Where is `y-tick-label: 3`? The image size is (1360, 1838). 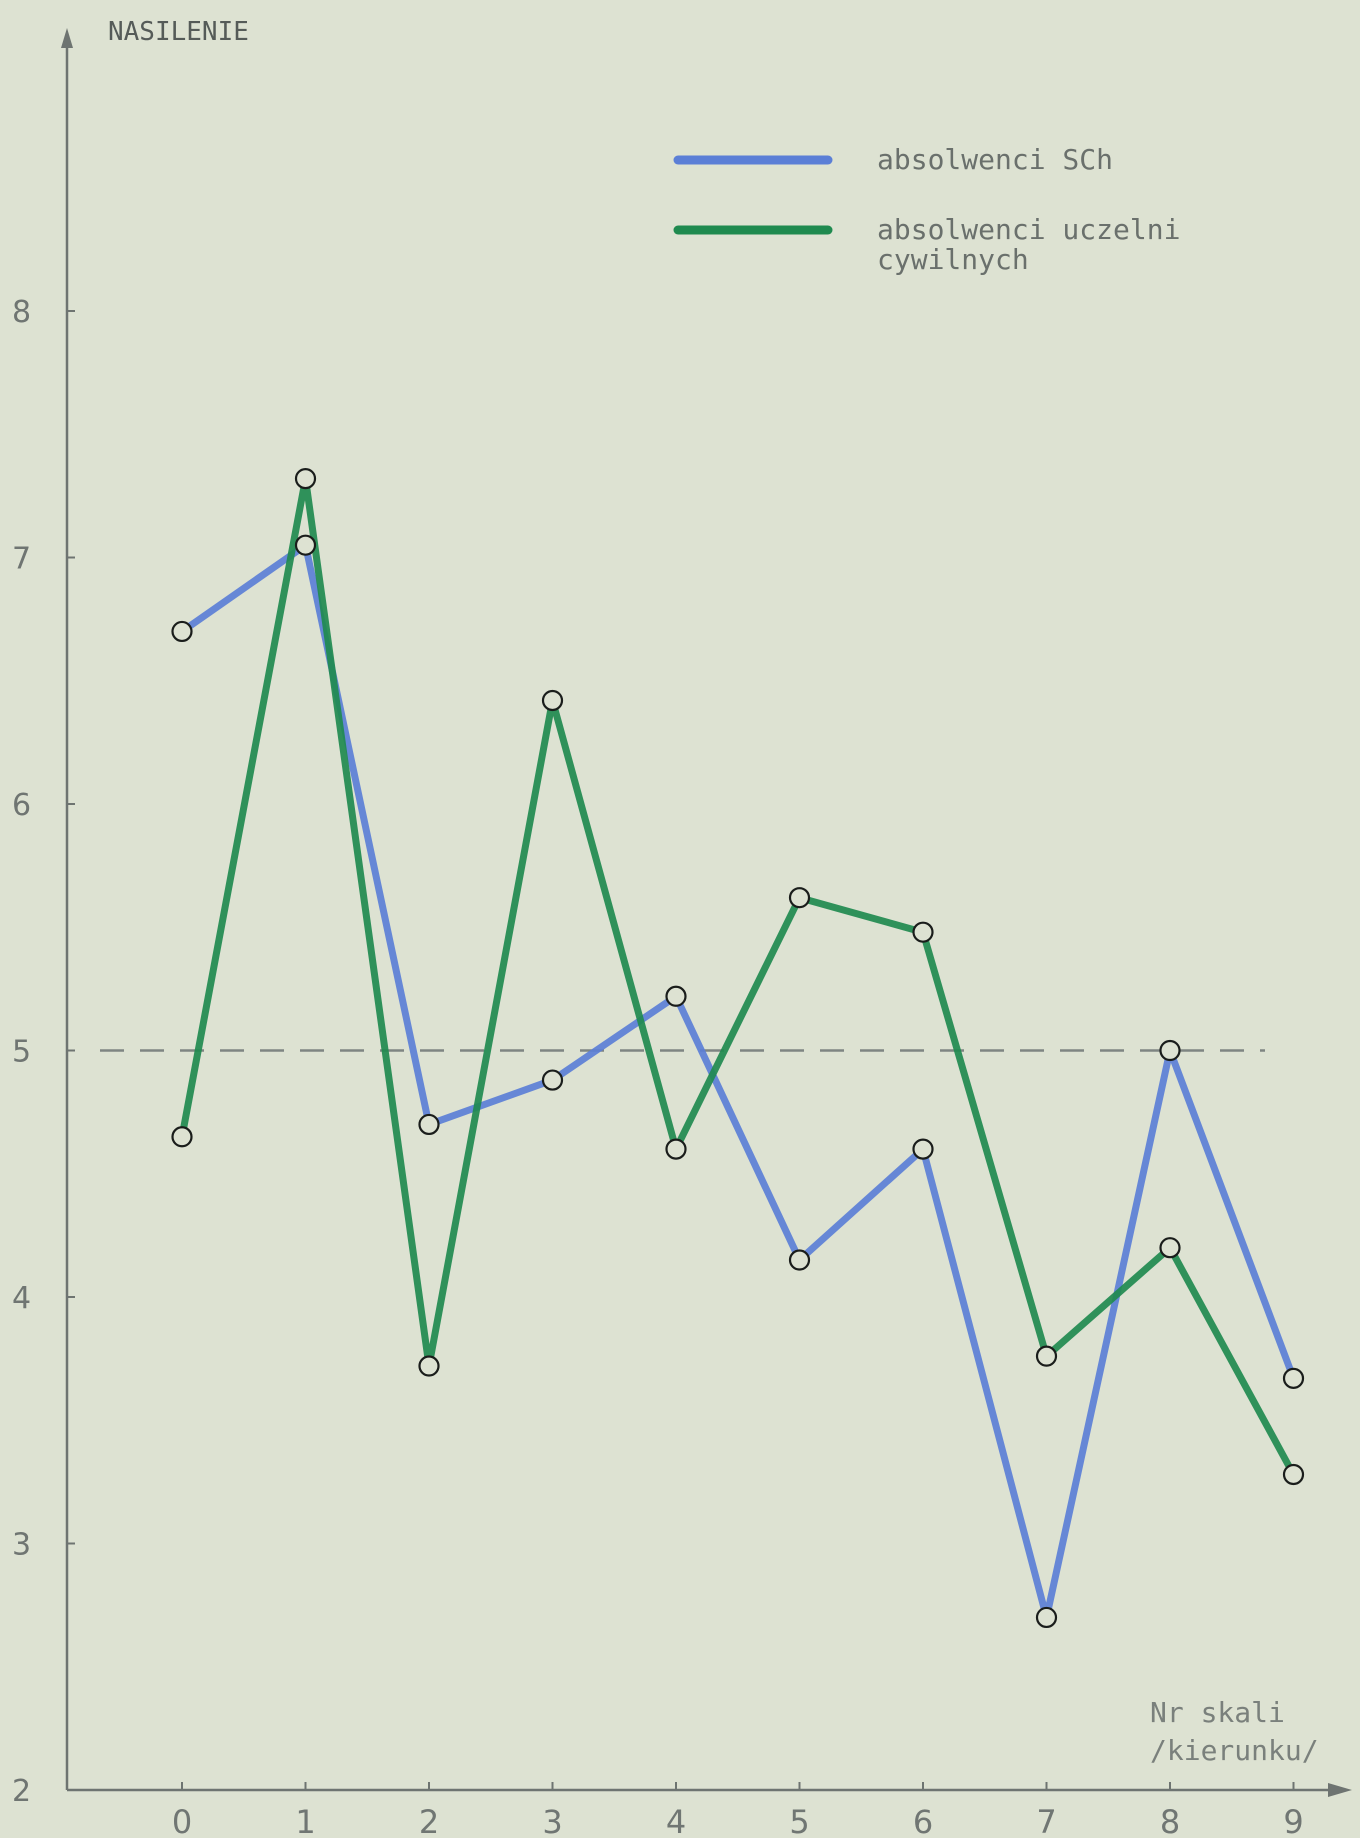 y-tick-label: 3 is located at coordinates (21, 1545).